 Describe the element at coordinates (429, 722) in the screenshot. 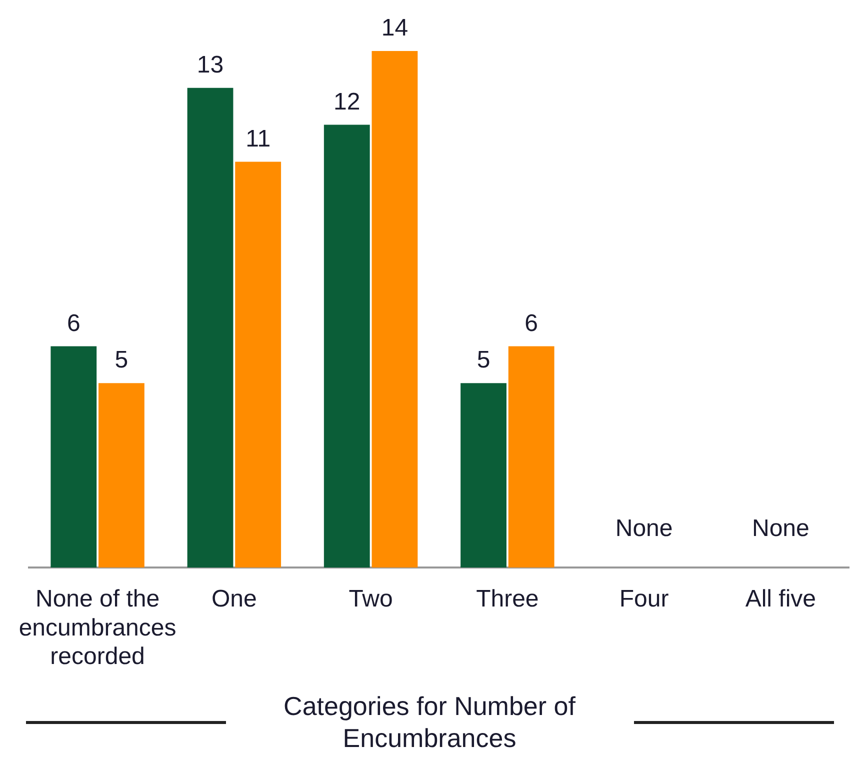

I see `x-axis-title: Categories for Number of Encumbrances` at that location.